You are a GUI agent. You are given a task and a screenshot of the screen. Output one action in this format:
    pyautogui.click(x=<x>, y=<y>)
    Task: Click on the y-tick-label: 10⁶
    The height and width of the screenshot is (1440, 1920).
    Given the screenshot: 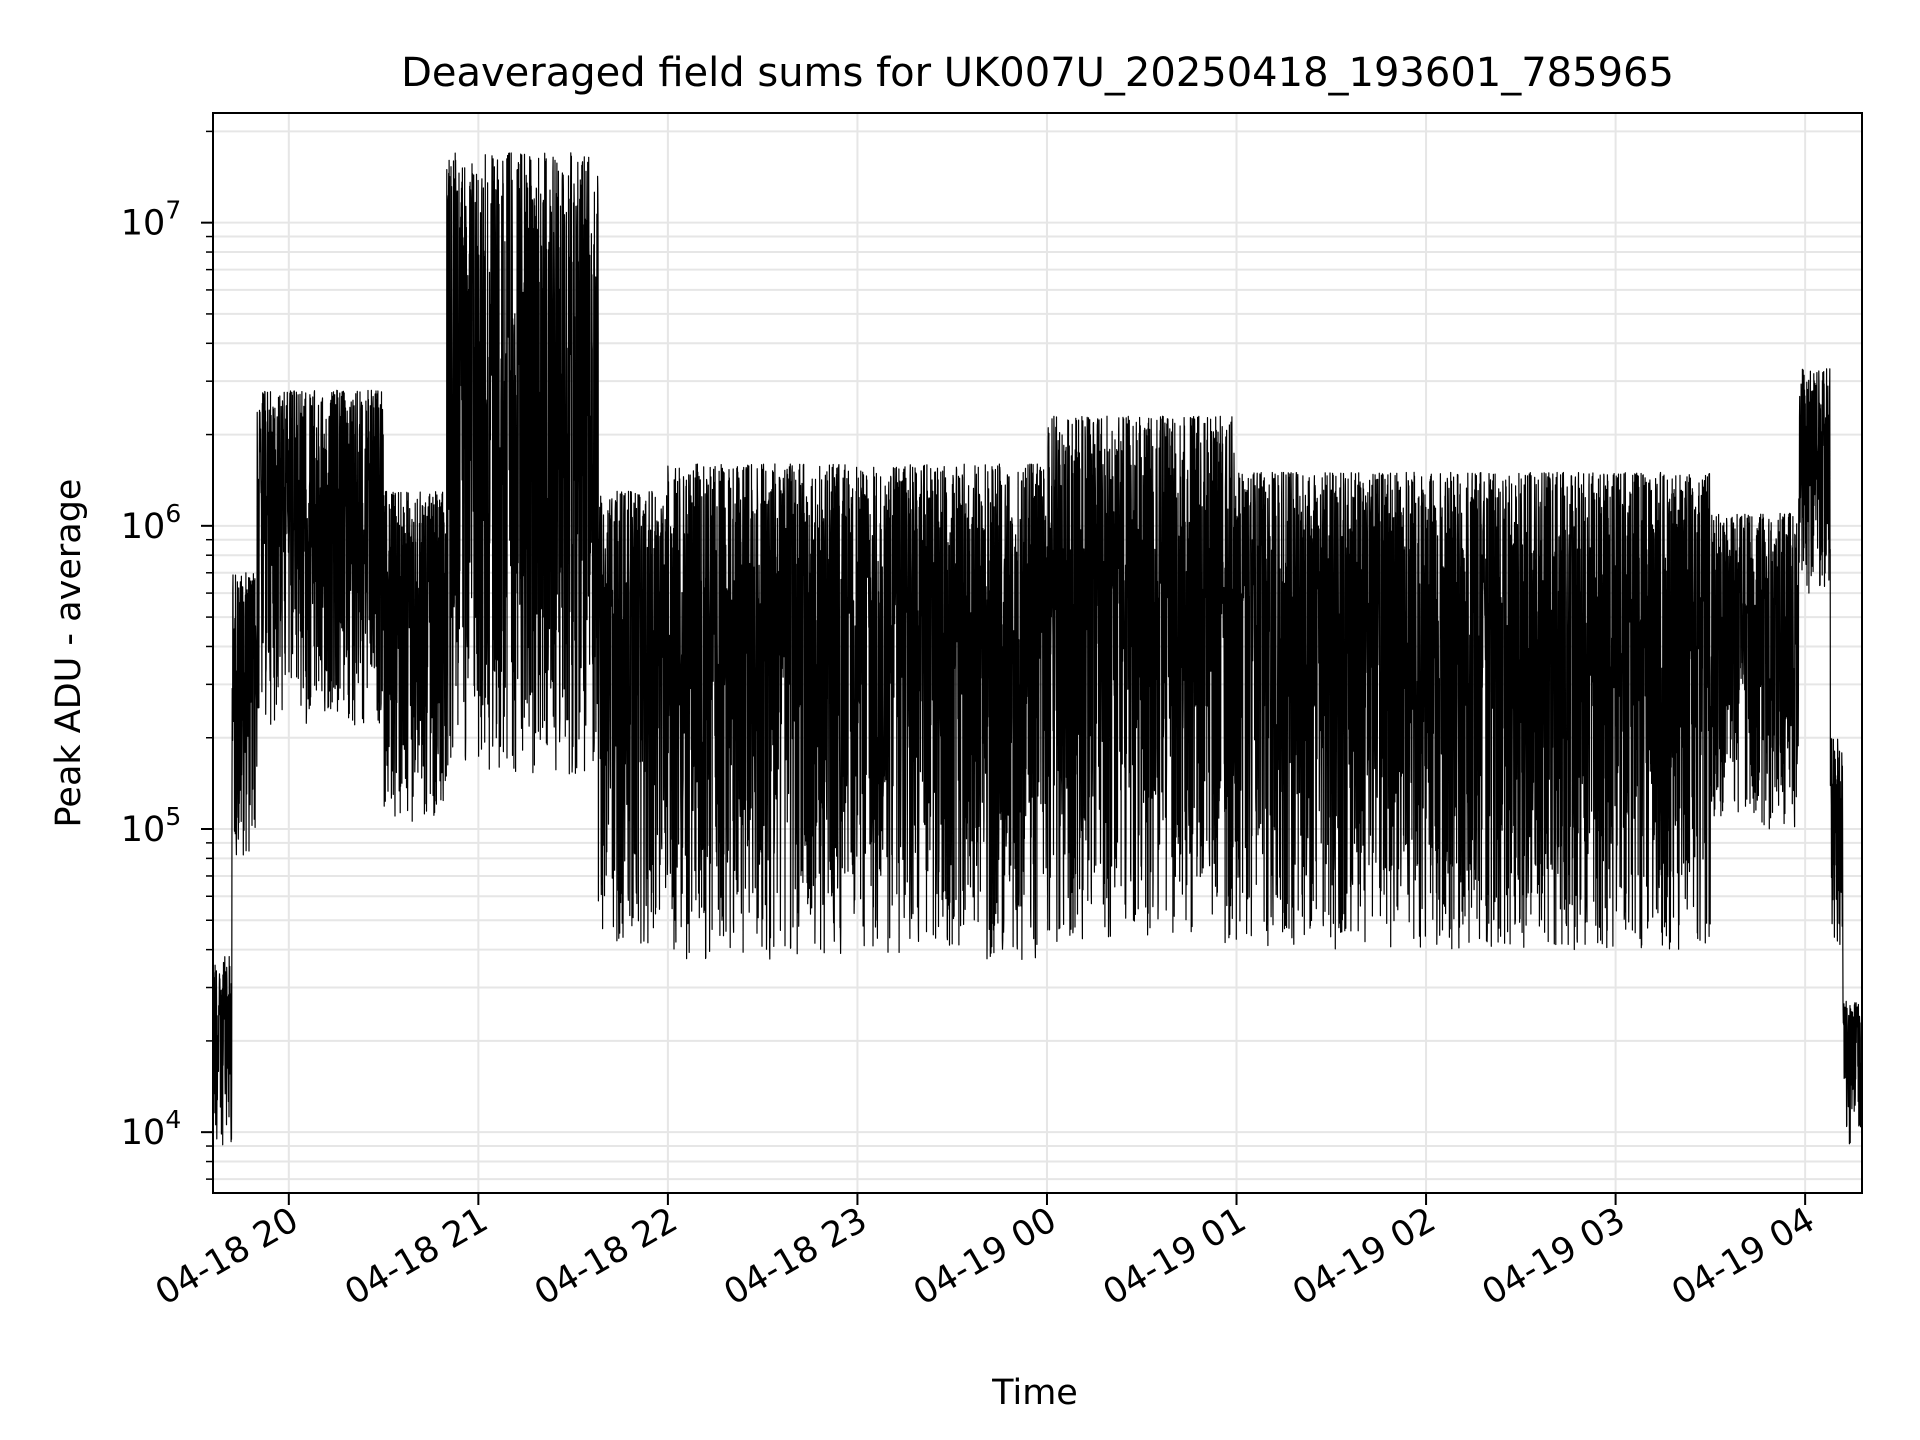 What is the action you would take?
    pyautogui.click(x=151, y=523)
    